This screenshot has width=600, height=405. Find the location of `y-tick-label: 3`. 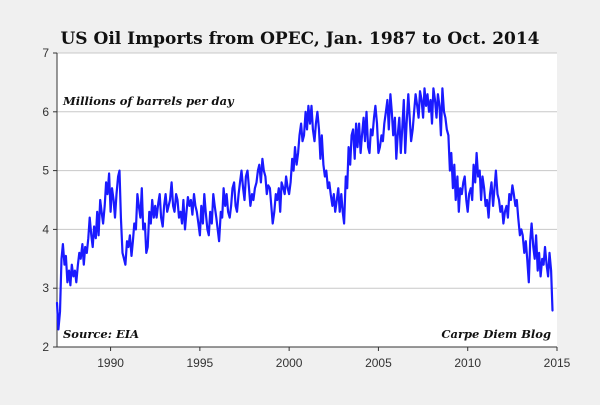

y-tick-label: 3 is located at coordinates (45, 288).